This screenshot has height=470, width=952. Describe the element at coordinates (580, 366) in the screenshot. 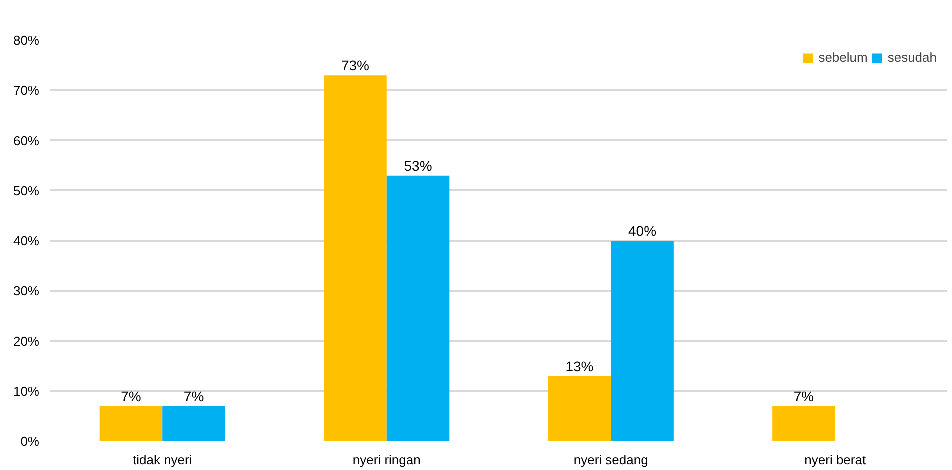

I see `data-label: 13%` at that location.